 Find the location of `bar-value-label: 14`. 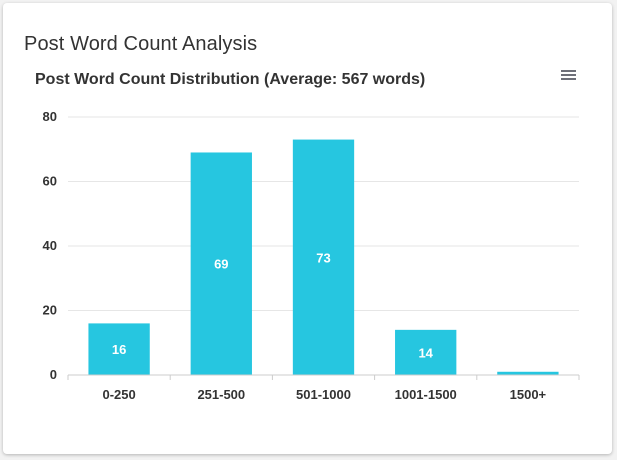

bar-value-label: 14 is located at coordinates (425, 352).